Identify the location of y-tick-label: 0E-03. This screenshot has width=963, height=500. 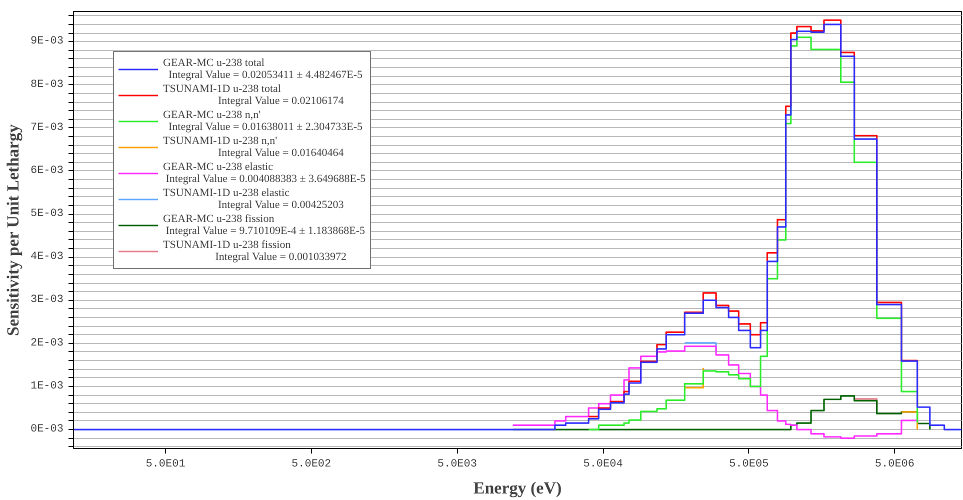
(47, 430).